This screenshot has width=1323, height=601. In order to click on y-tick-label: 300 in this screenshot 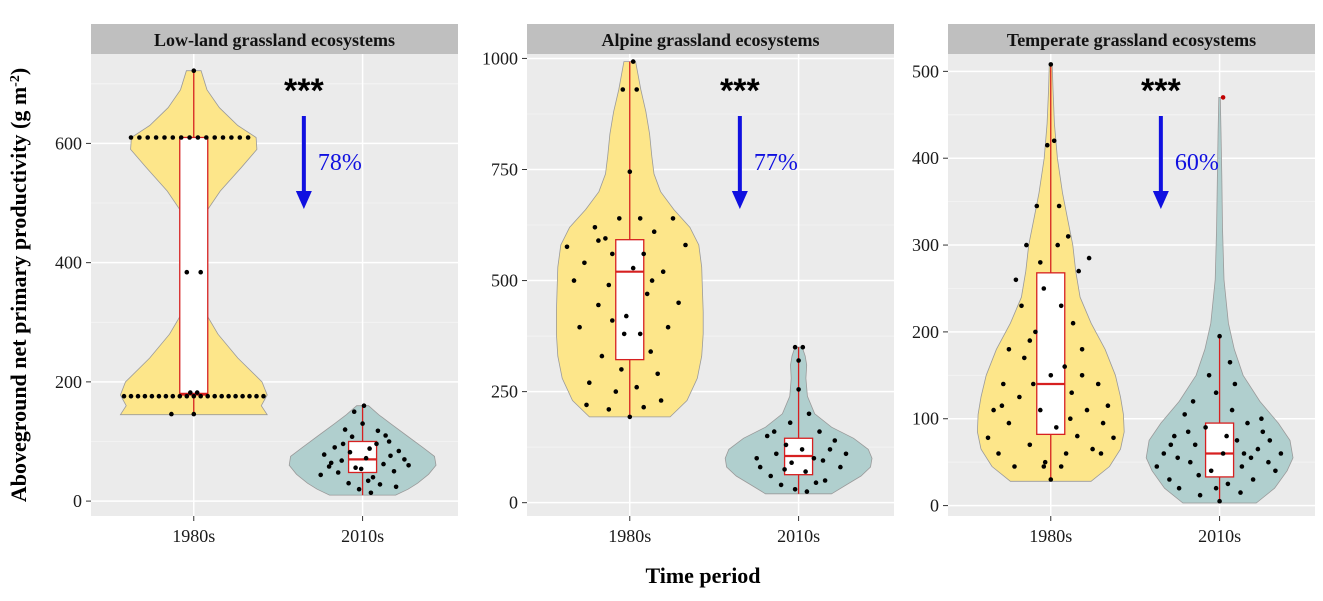, I will do `click(925, 245)`.